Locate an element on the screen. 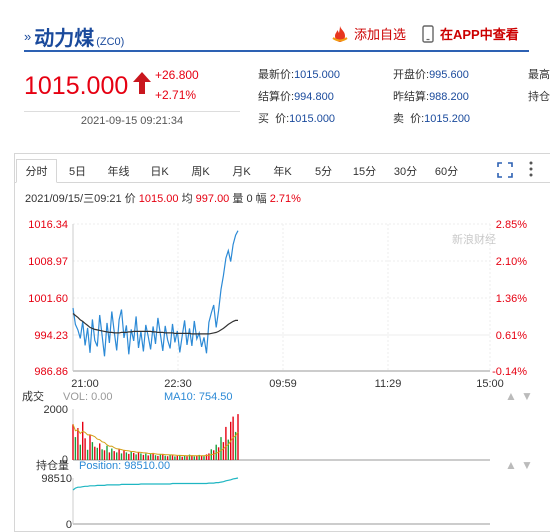 Image resolution: width=550 pixels, height=532 pixels. tab-5min: 5分 is located at coordinates (323, 172).